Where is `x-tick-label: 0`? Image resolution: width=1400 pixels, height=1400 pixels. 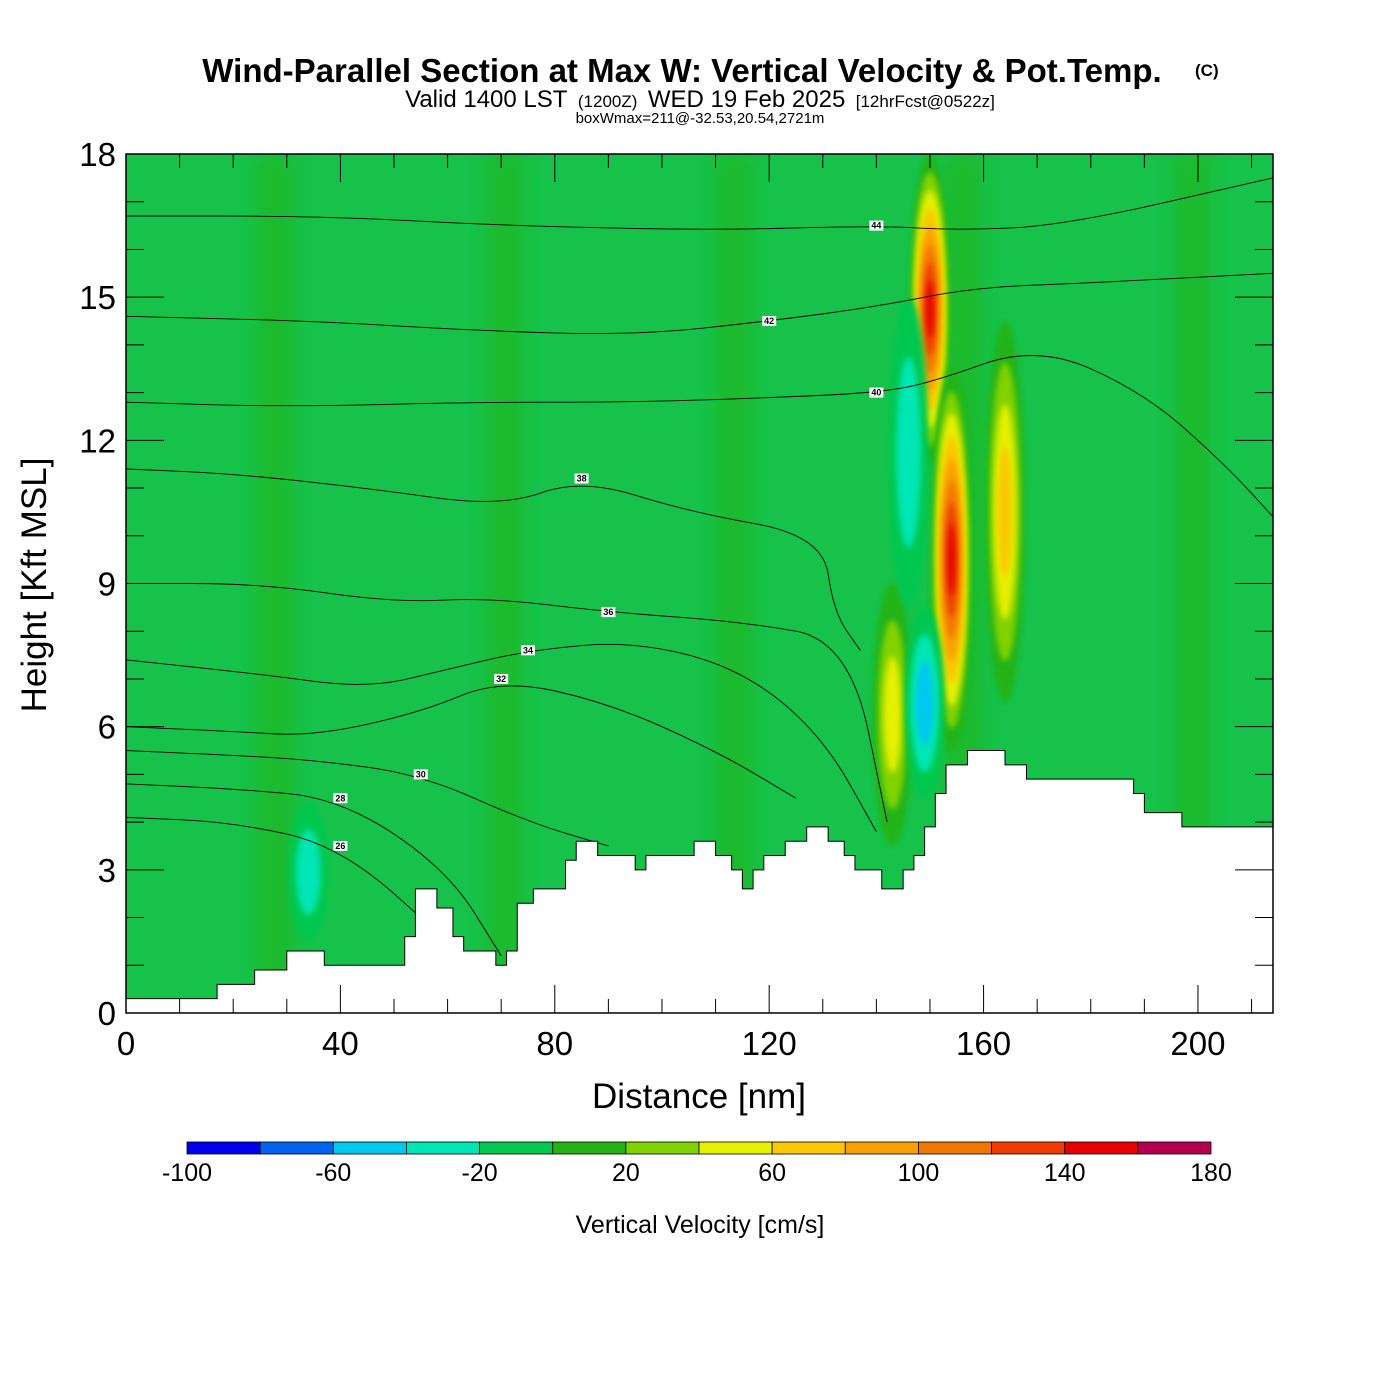
x-tick-label: 0 is located at coordinates (126, 1043).